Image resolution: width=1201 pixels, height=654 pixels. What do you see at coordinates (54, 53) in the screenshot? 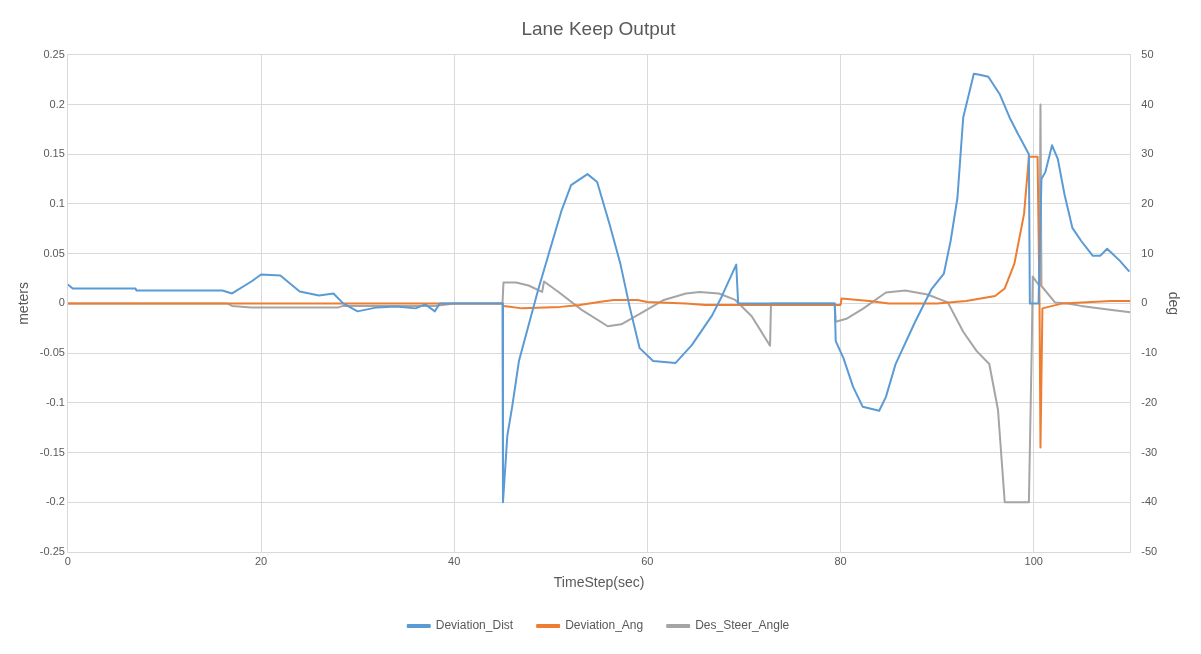
I see `y-tick-label: 0.25` at bounding box center [54, 53].